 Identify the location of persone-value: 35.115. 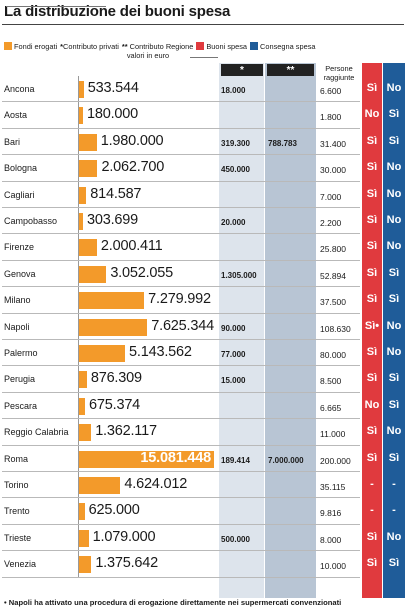
(333, 487).